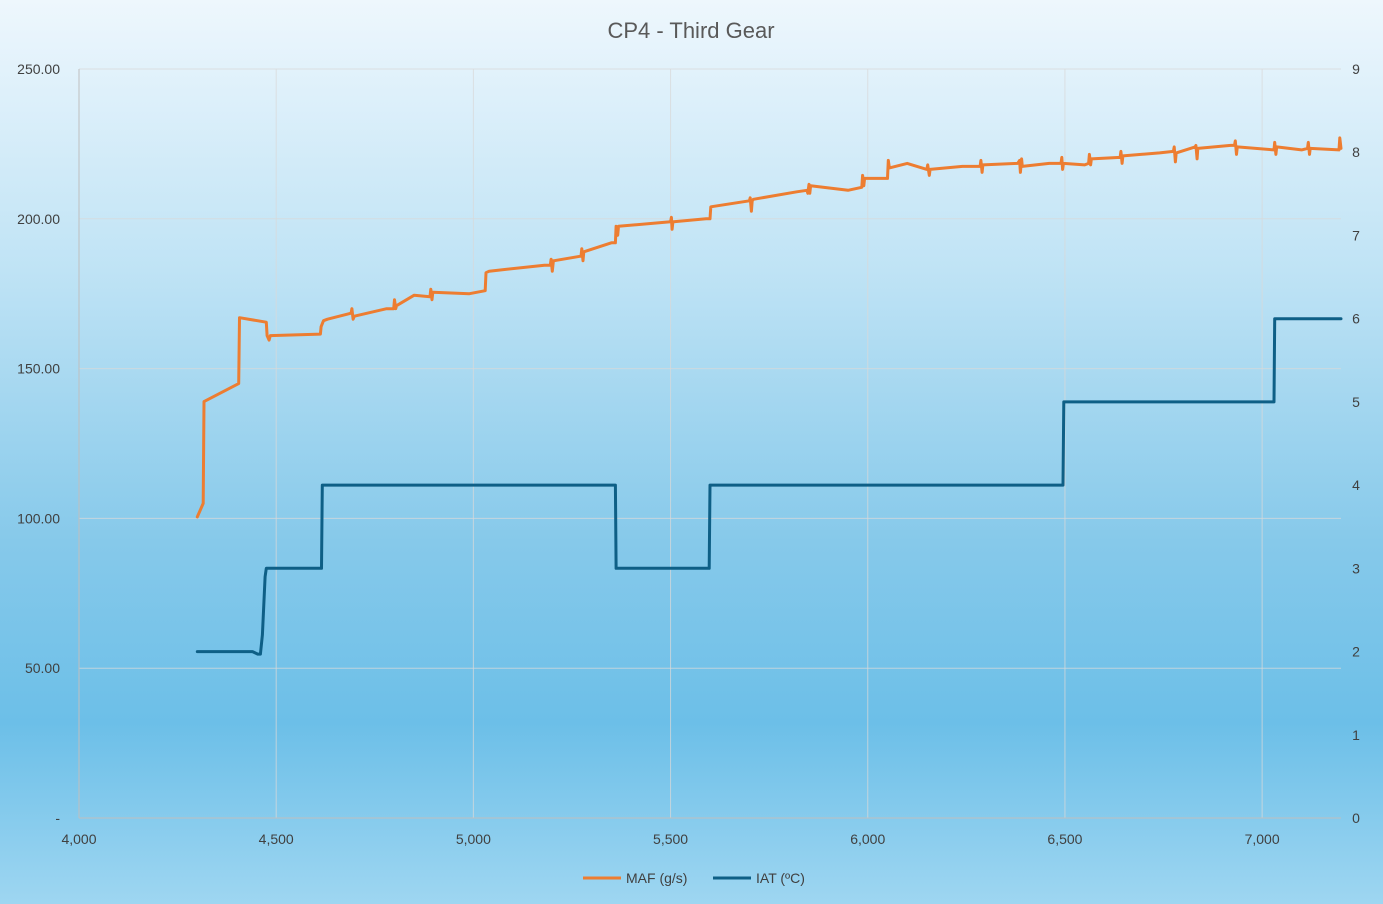 This screenshot has width=1383, height=904. Describe the element at coordinates (1356, 735) in the screenshot. I see `y2-tick-label: 1` at that location.